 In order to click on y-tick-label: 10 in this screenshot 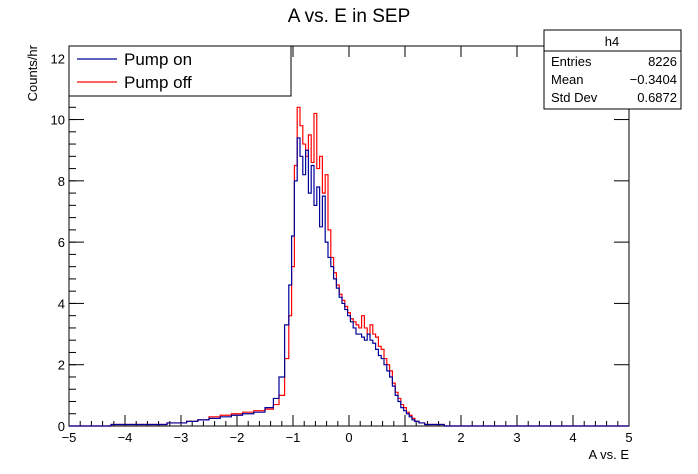, I will do `click(58, 120)`.